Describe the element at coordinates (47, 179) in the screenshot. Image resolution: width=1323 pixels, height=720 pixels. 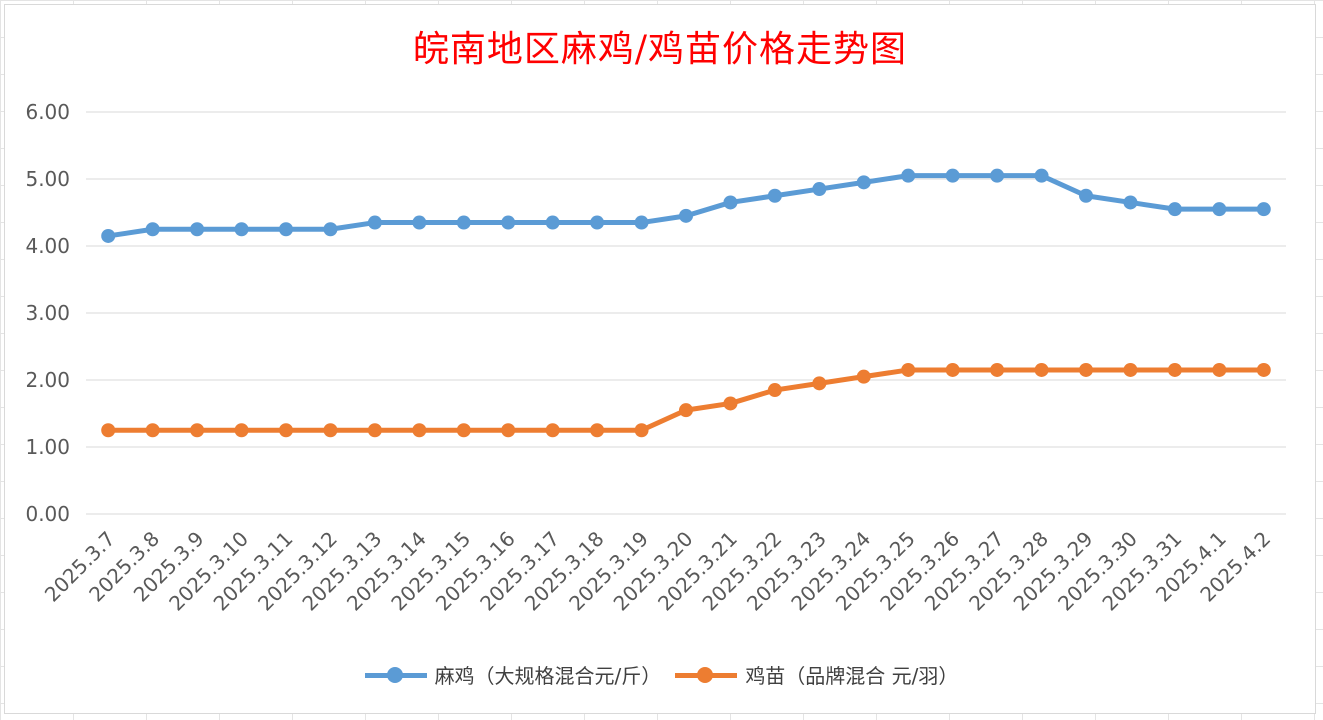
I see `y-tick-label: 5.00` at that location.